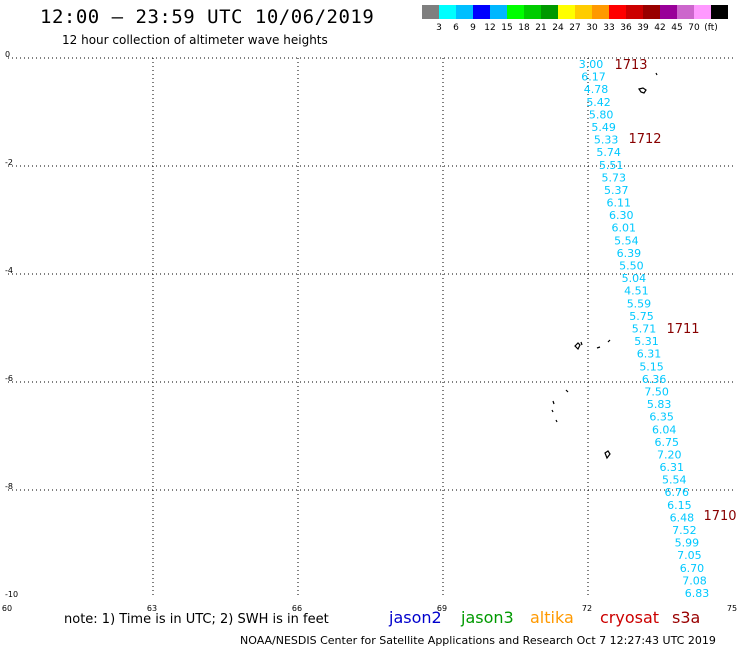 This screenshot has width=740, height=650. I want to click on scale-label: 30, so click(592, 28).